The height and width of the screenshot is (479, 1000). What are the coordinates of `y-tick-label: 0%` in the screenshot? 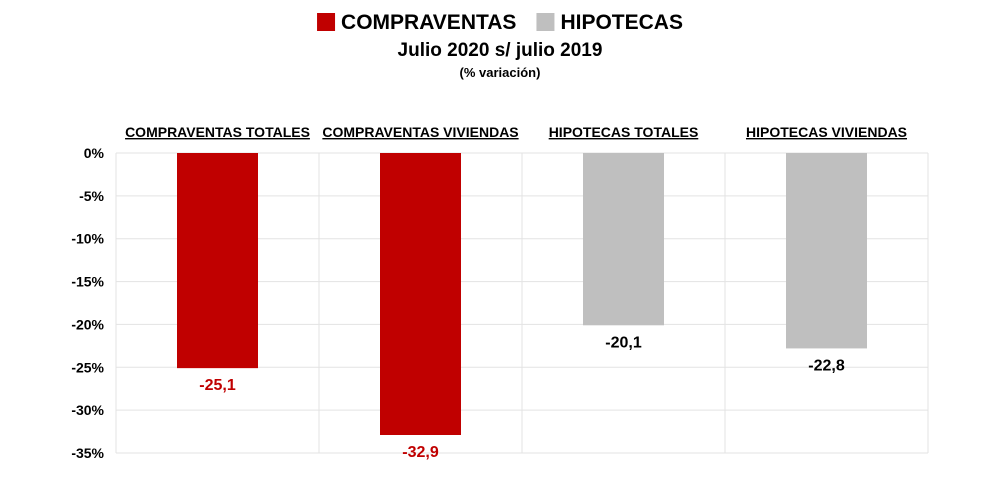 It's located at (94, 153).